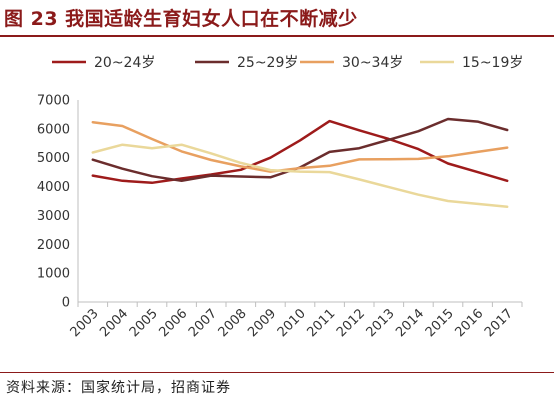 Image resolution: width=554 pixels, height=403 pixels. What do you see at coordinates (372, 63) in the screenshot?
I see `legend-label: 30~34岁` at bounding box center [372, 63].